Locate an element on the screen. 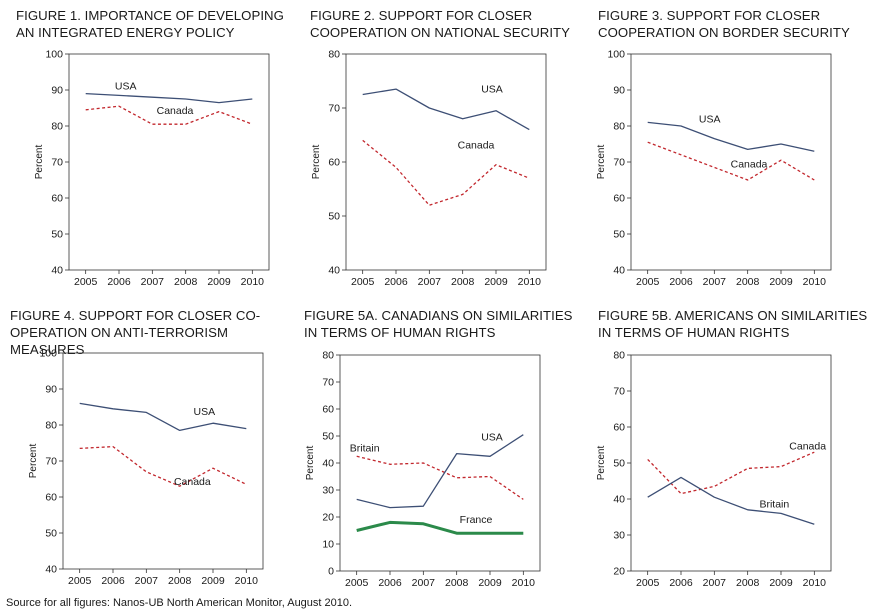 This screenshot has height=616, width=870. y-tick-label: 20 is located at coordinates (619, 572).